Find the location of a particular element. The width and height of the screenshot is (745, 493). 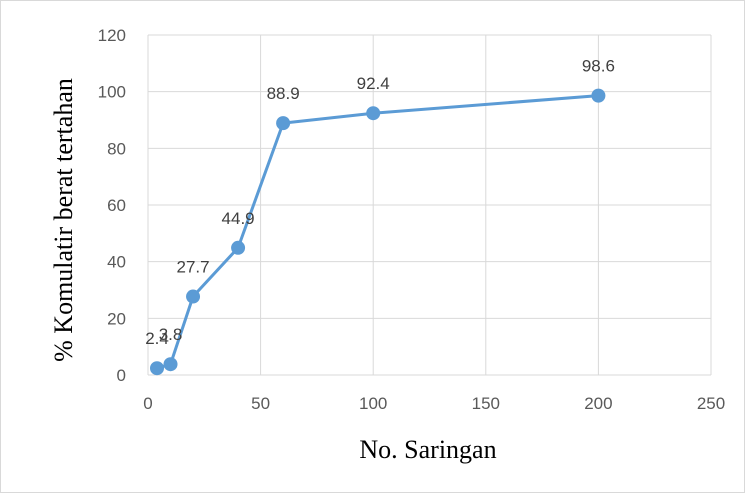

y-tick-label: 20 is located at coordinates (116, 318).